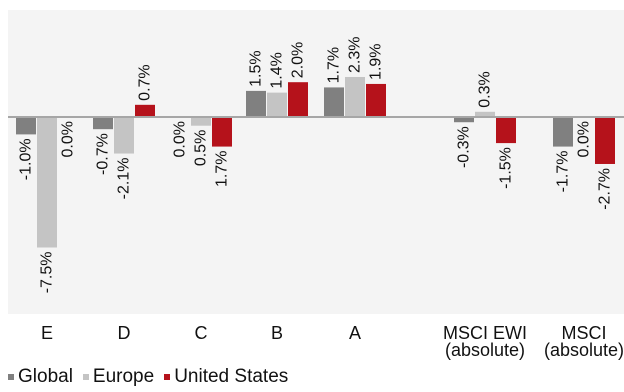 Image resolution: width=624 pixels, height=392 pixels. What do you see at coordinates (231, 376) in the screenshot?
I see `legend-label-united-states: United States` at bounding box center [231, 376].